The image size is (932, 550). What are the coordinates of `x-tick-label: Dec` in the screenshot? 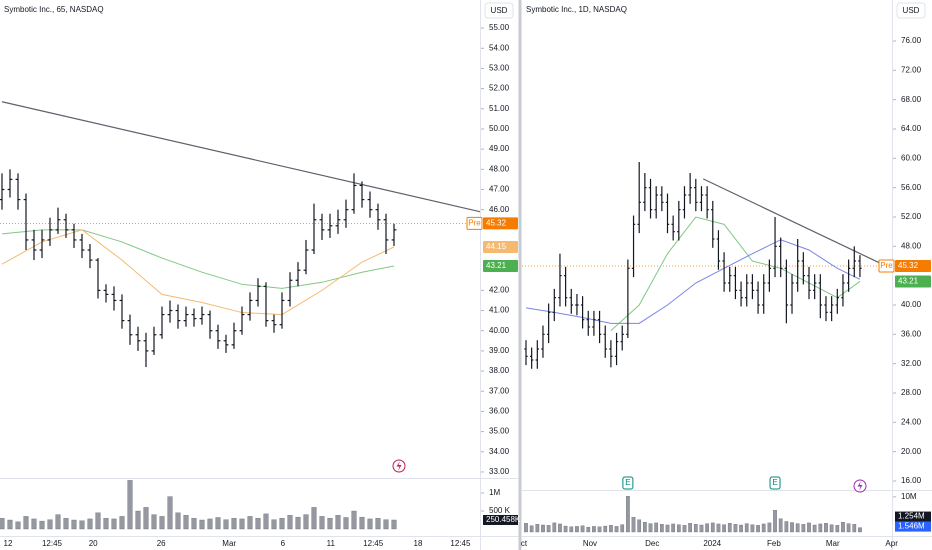 It's located at (652, 543).